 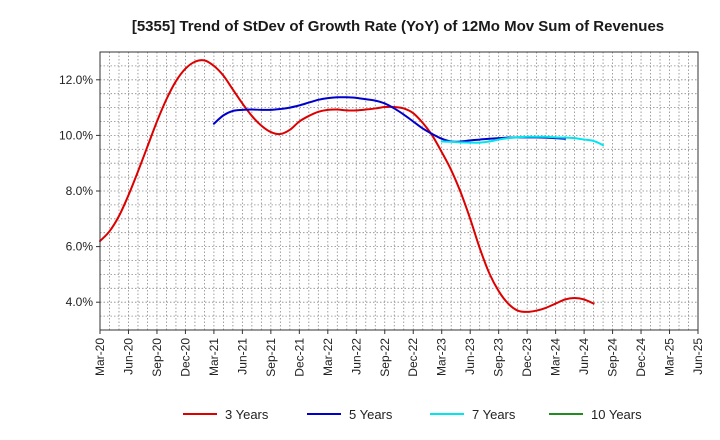 I want to click on y-tick-label: 12.0%, so click(x=76, y=80).